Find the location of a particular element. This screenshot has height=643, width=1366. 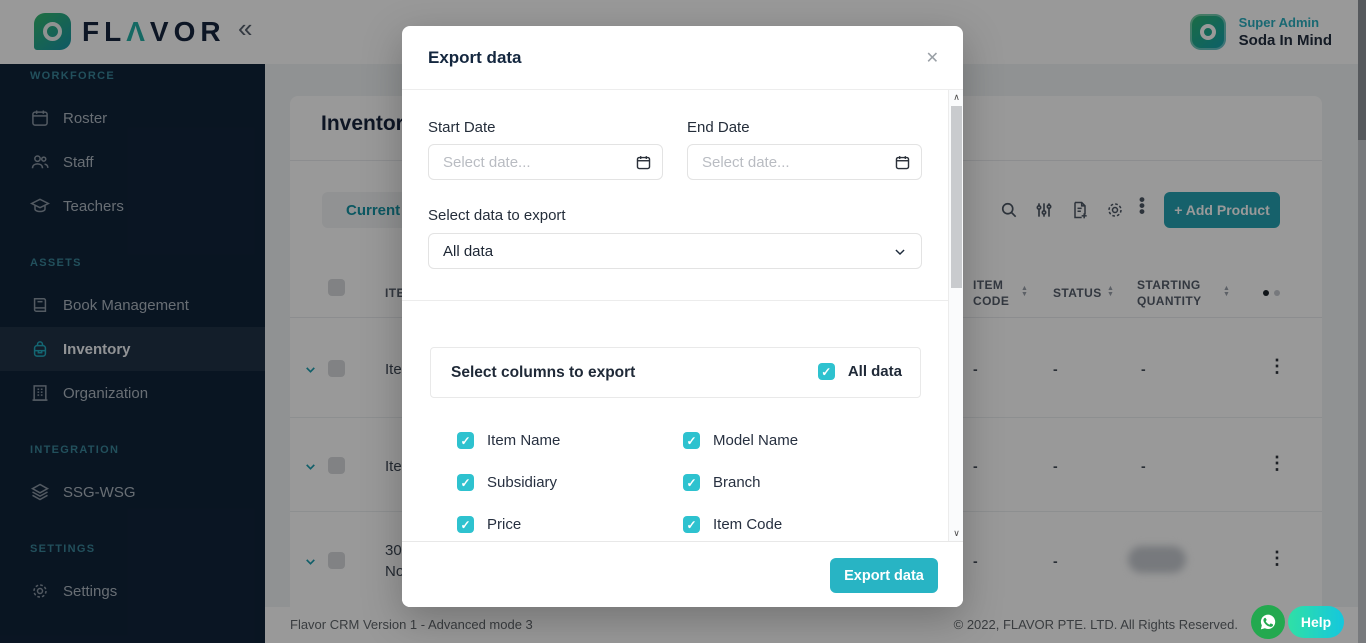

column-page-dots is located at coordinates (1271, 293).